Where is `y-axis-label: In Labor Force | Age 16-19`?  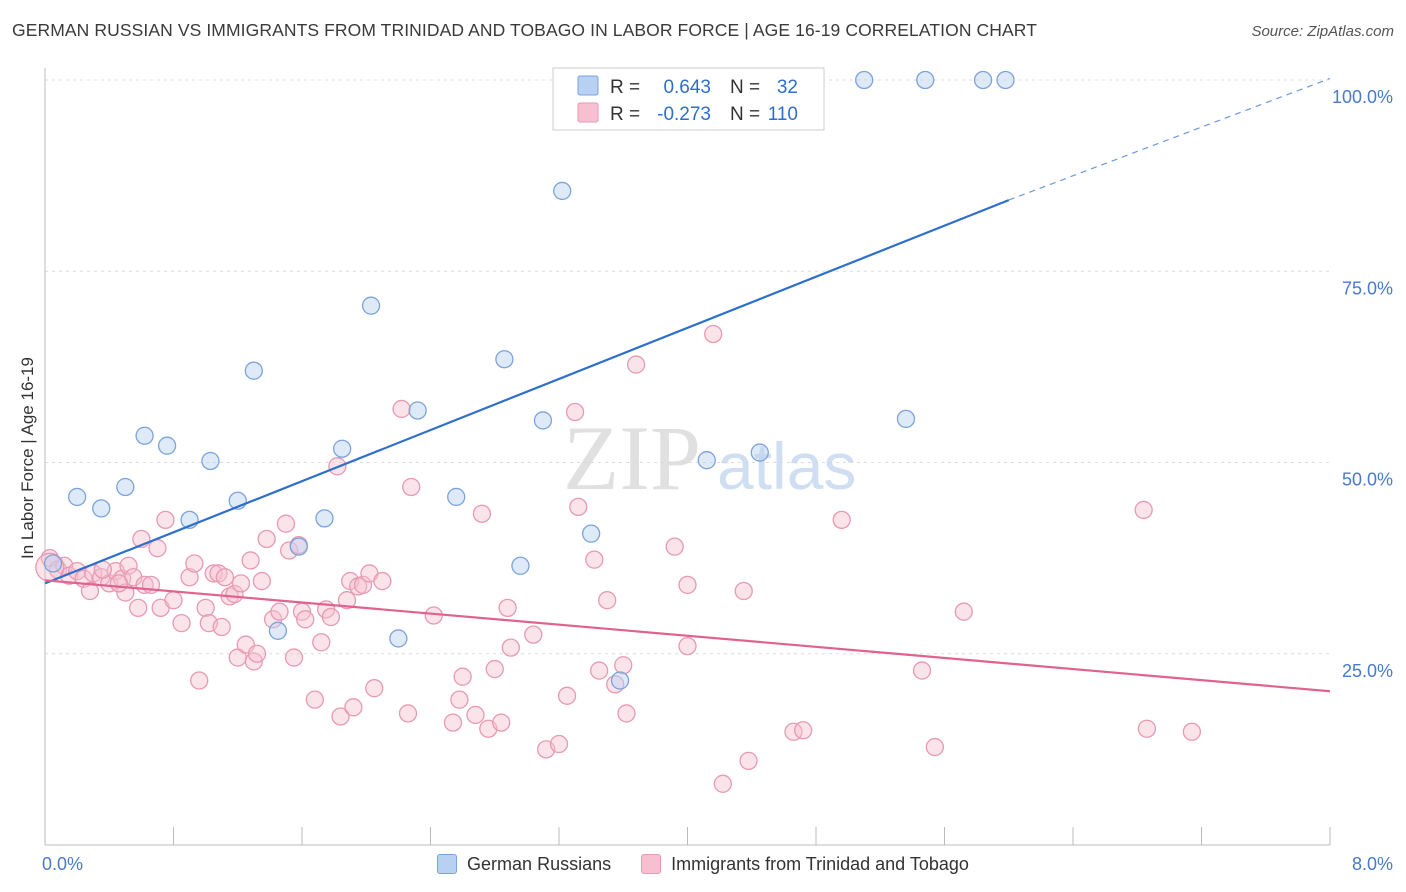
y-axis-label: In Labor Force | Age 16-19 is located at coordinates (27, 458).